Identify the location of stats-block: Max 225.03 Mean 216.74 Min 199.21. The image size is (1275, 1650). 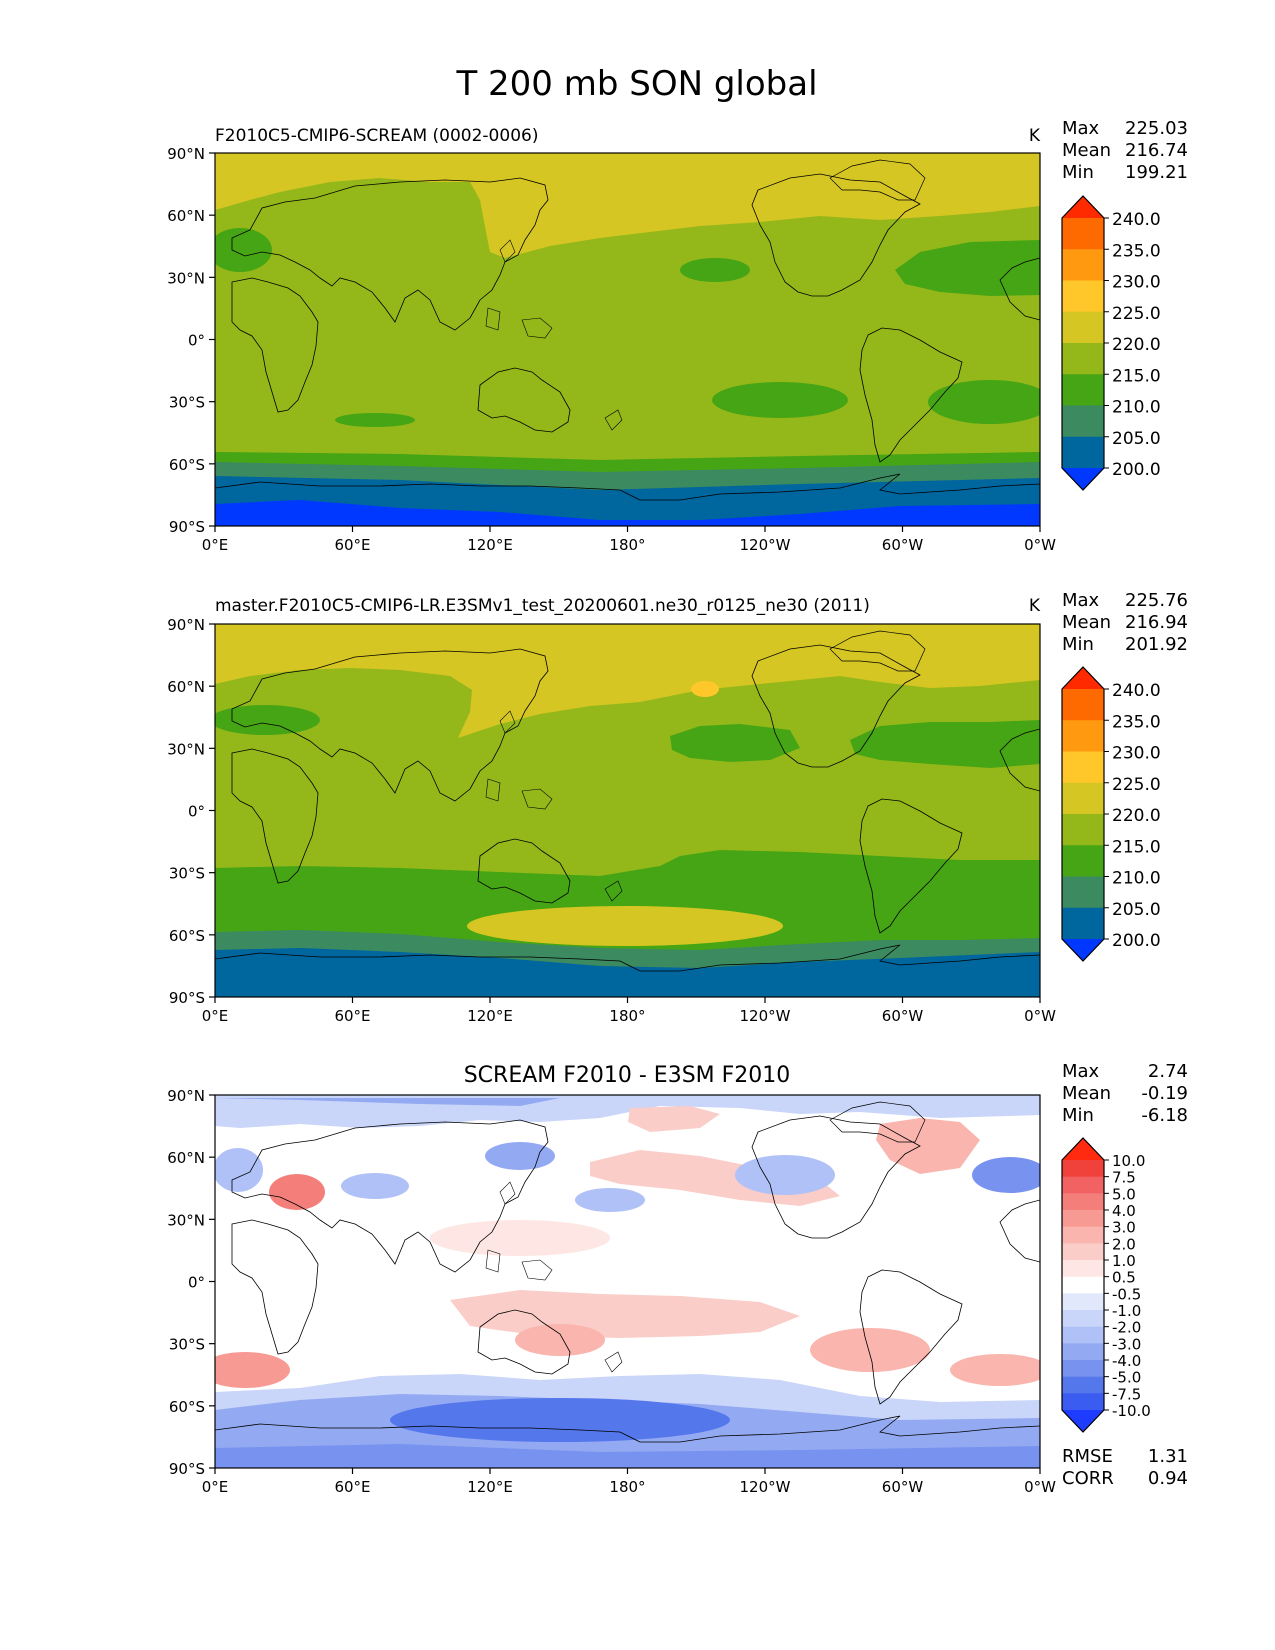
(1125, 150).